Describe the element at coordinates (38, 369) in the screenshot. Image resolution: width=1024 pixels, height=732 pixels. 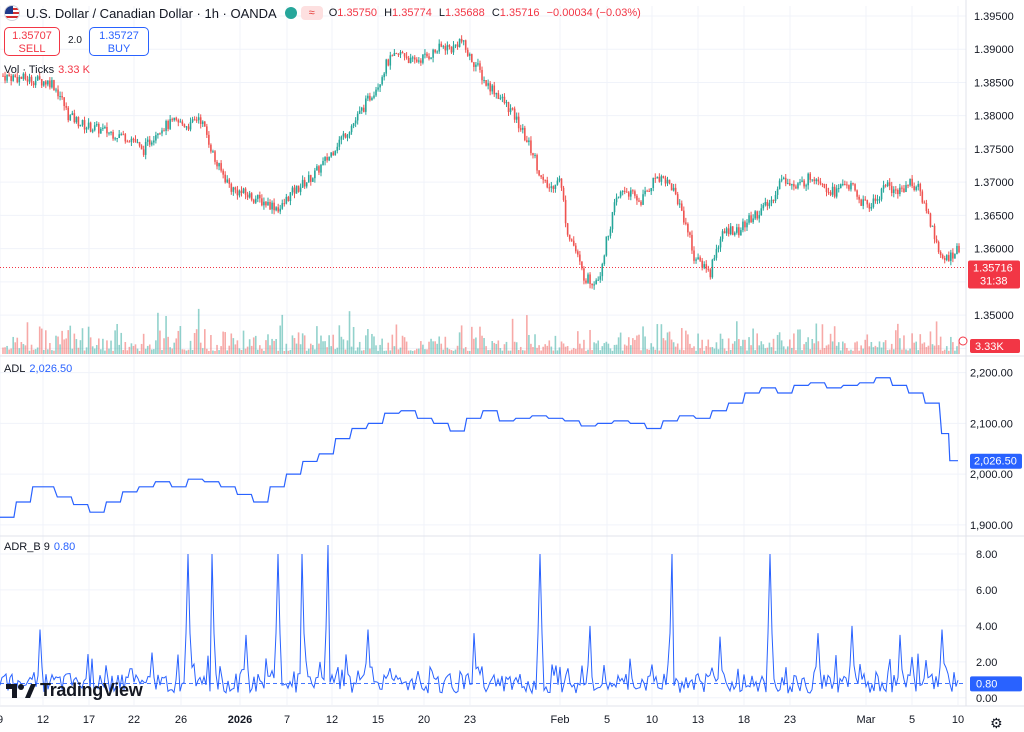
I see `adl-legend: ADL 2,026.50` at that location.